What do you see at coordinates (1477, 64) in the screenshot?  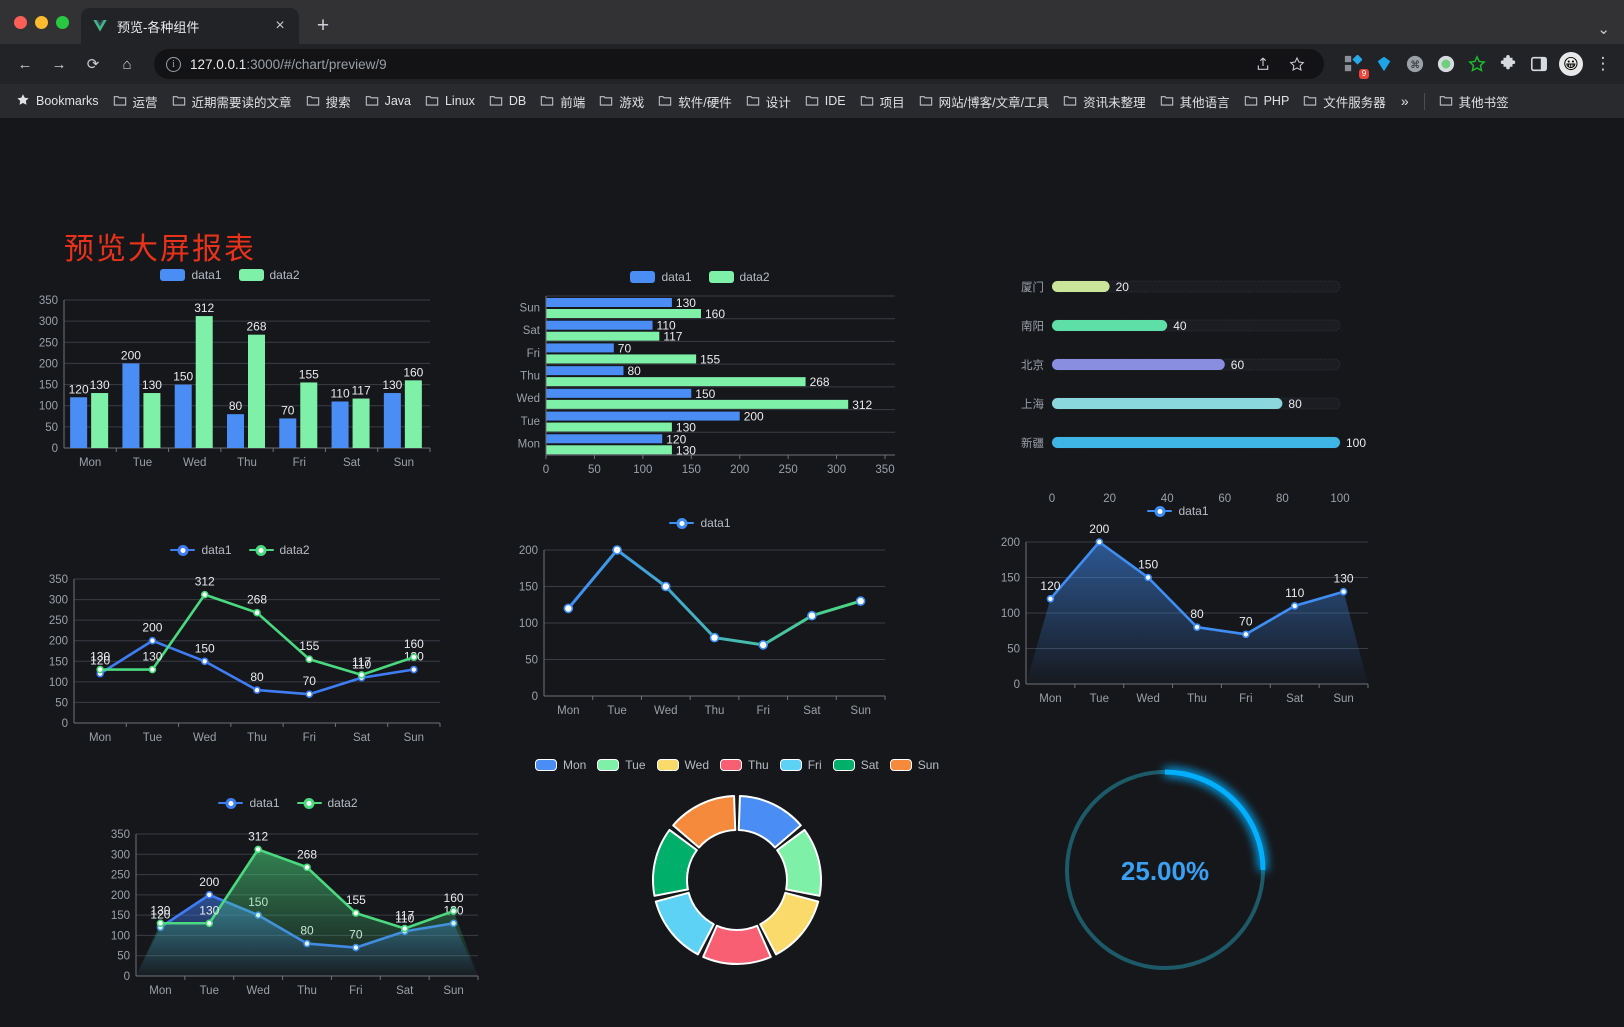 I see `star-outline-icon` at bounding box center [1477, 64].